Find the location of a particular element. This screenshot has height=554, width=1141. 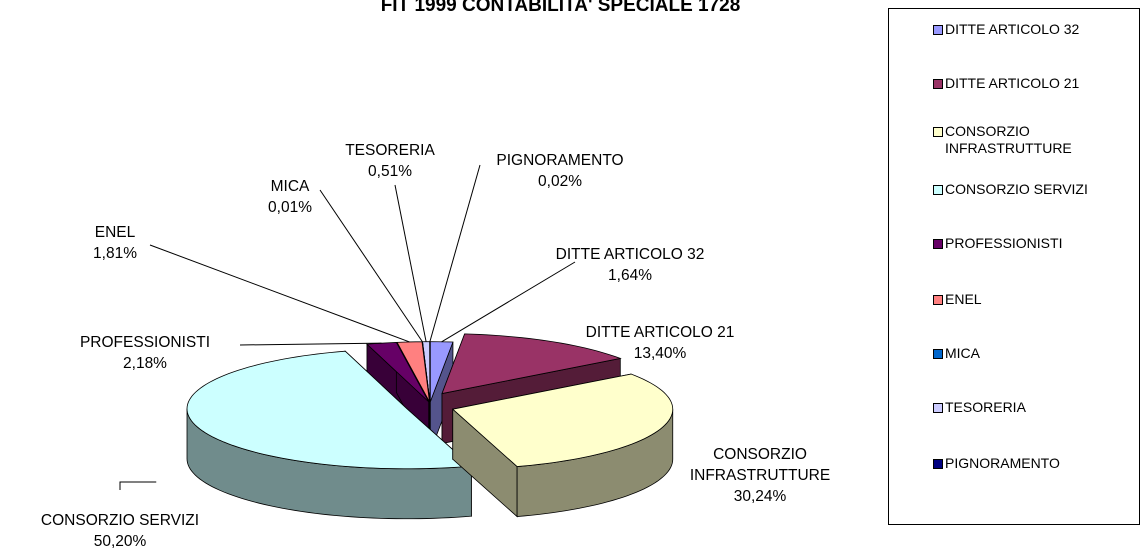

data-label-value: 50,20% is located at coordinates (120, 541).